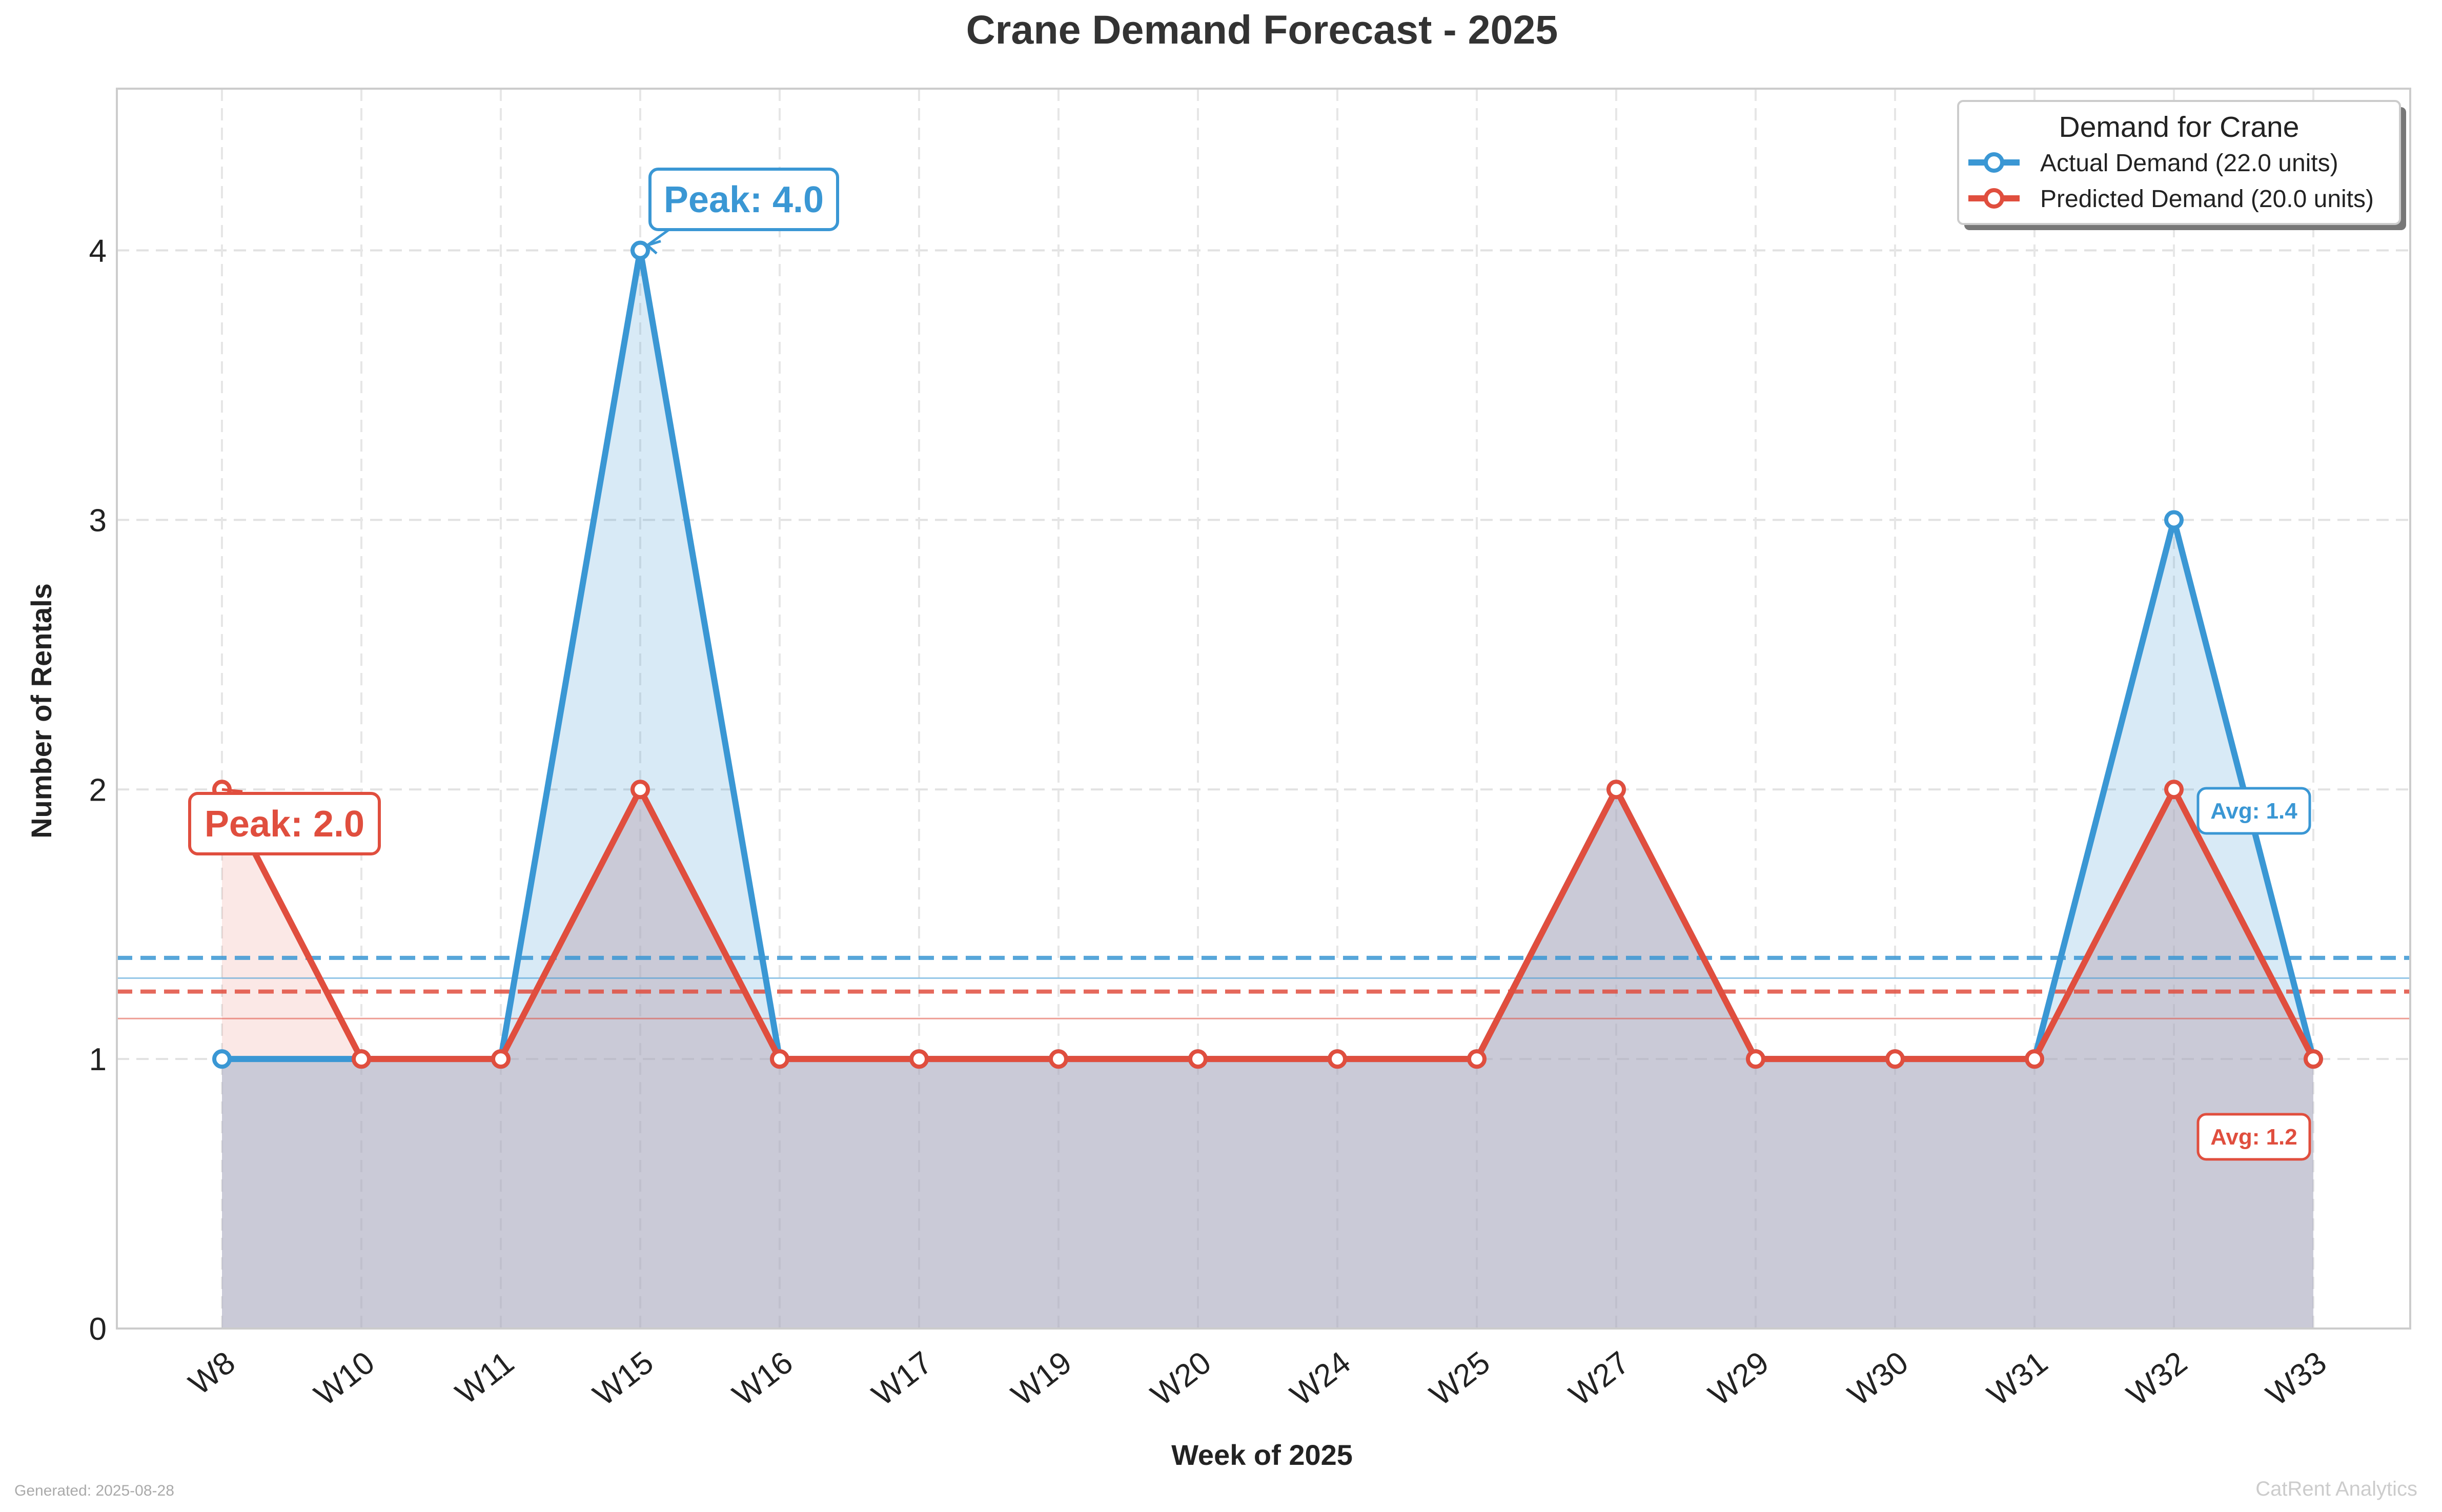 The width and height of the screenshot is (2442, 1512). Describe the element at coordinates (94, 1491) in the screenshot. I see `generated-date: Generated: 2025-08-28` at that location.